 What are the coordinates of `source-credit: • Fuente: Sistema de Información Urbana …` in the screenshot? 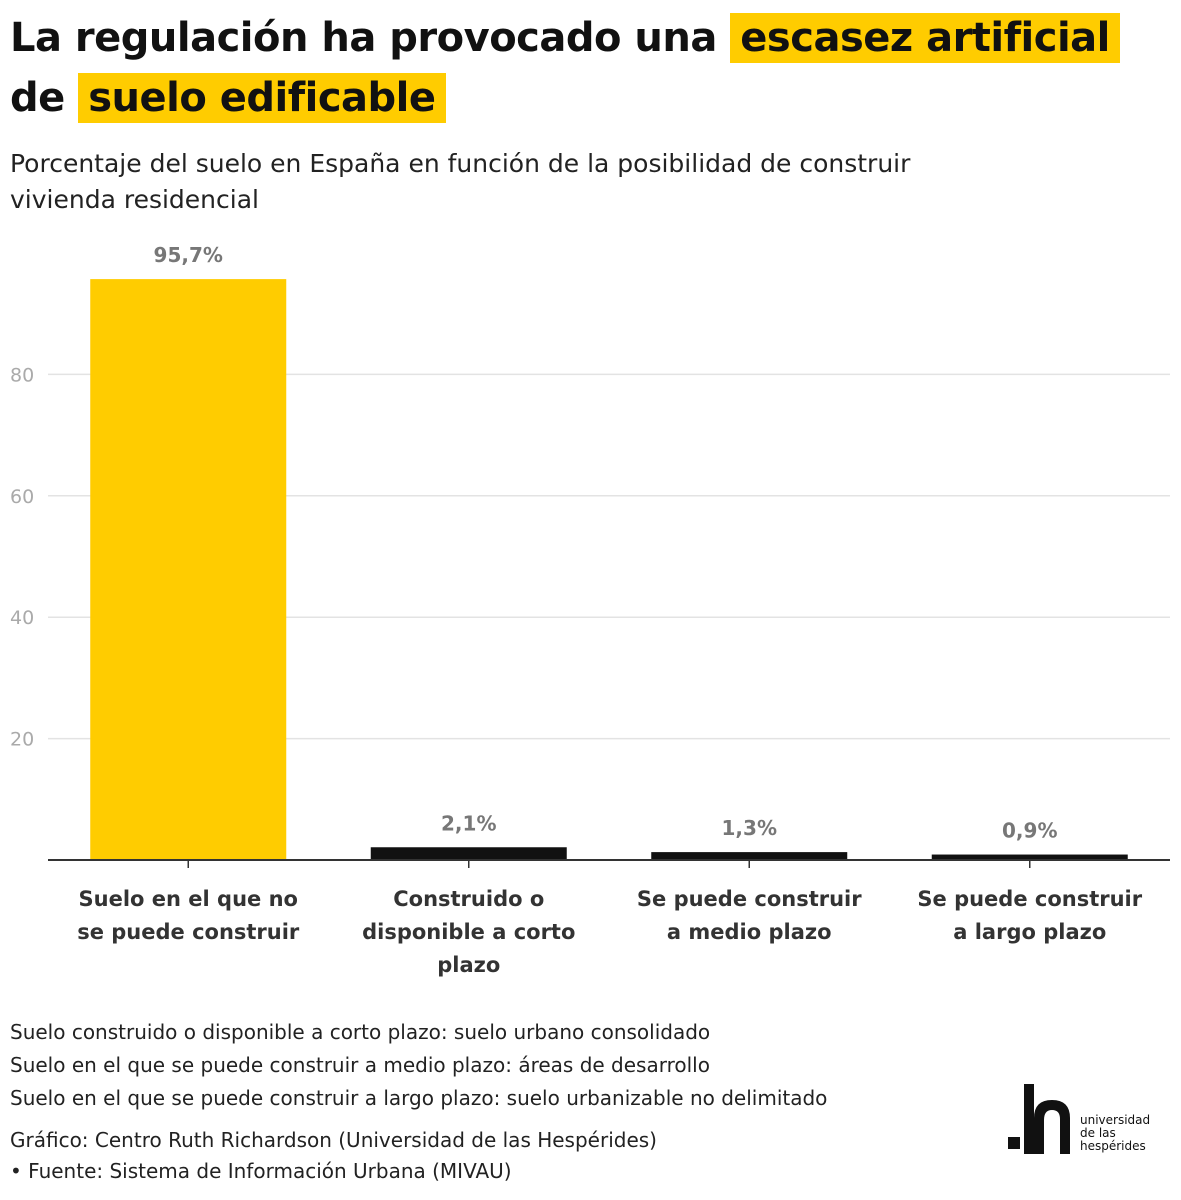 It's located at (261, 1171).